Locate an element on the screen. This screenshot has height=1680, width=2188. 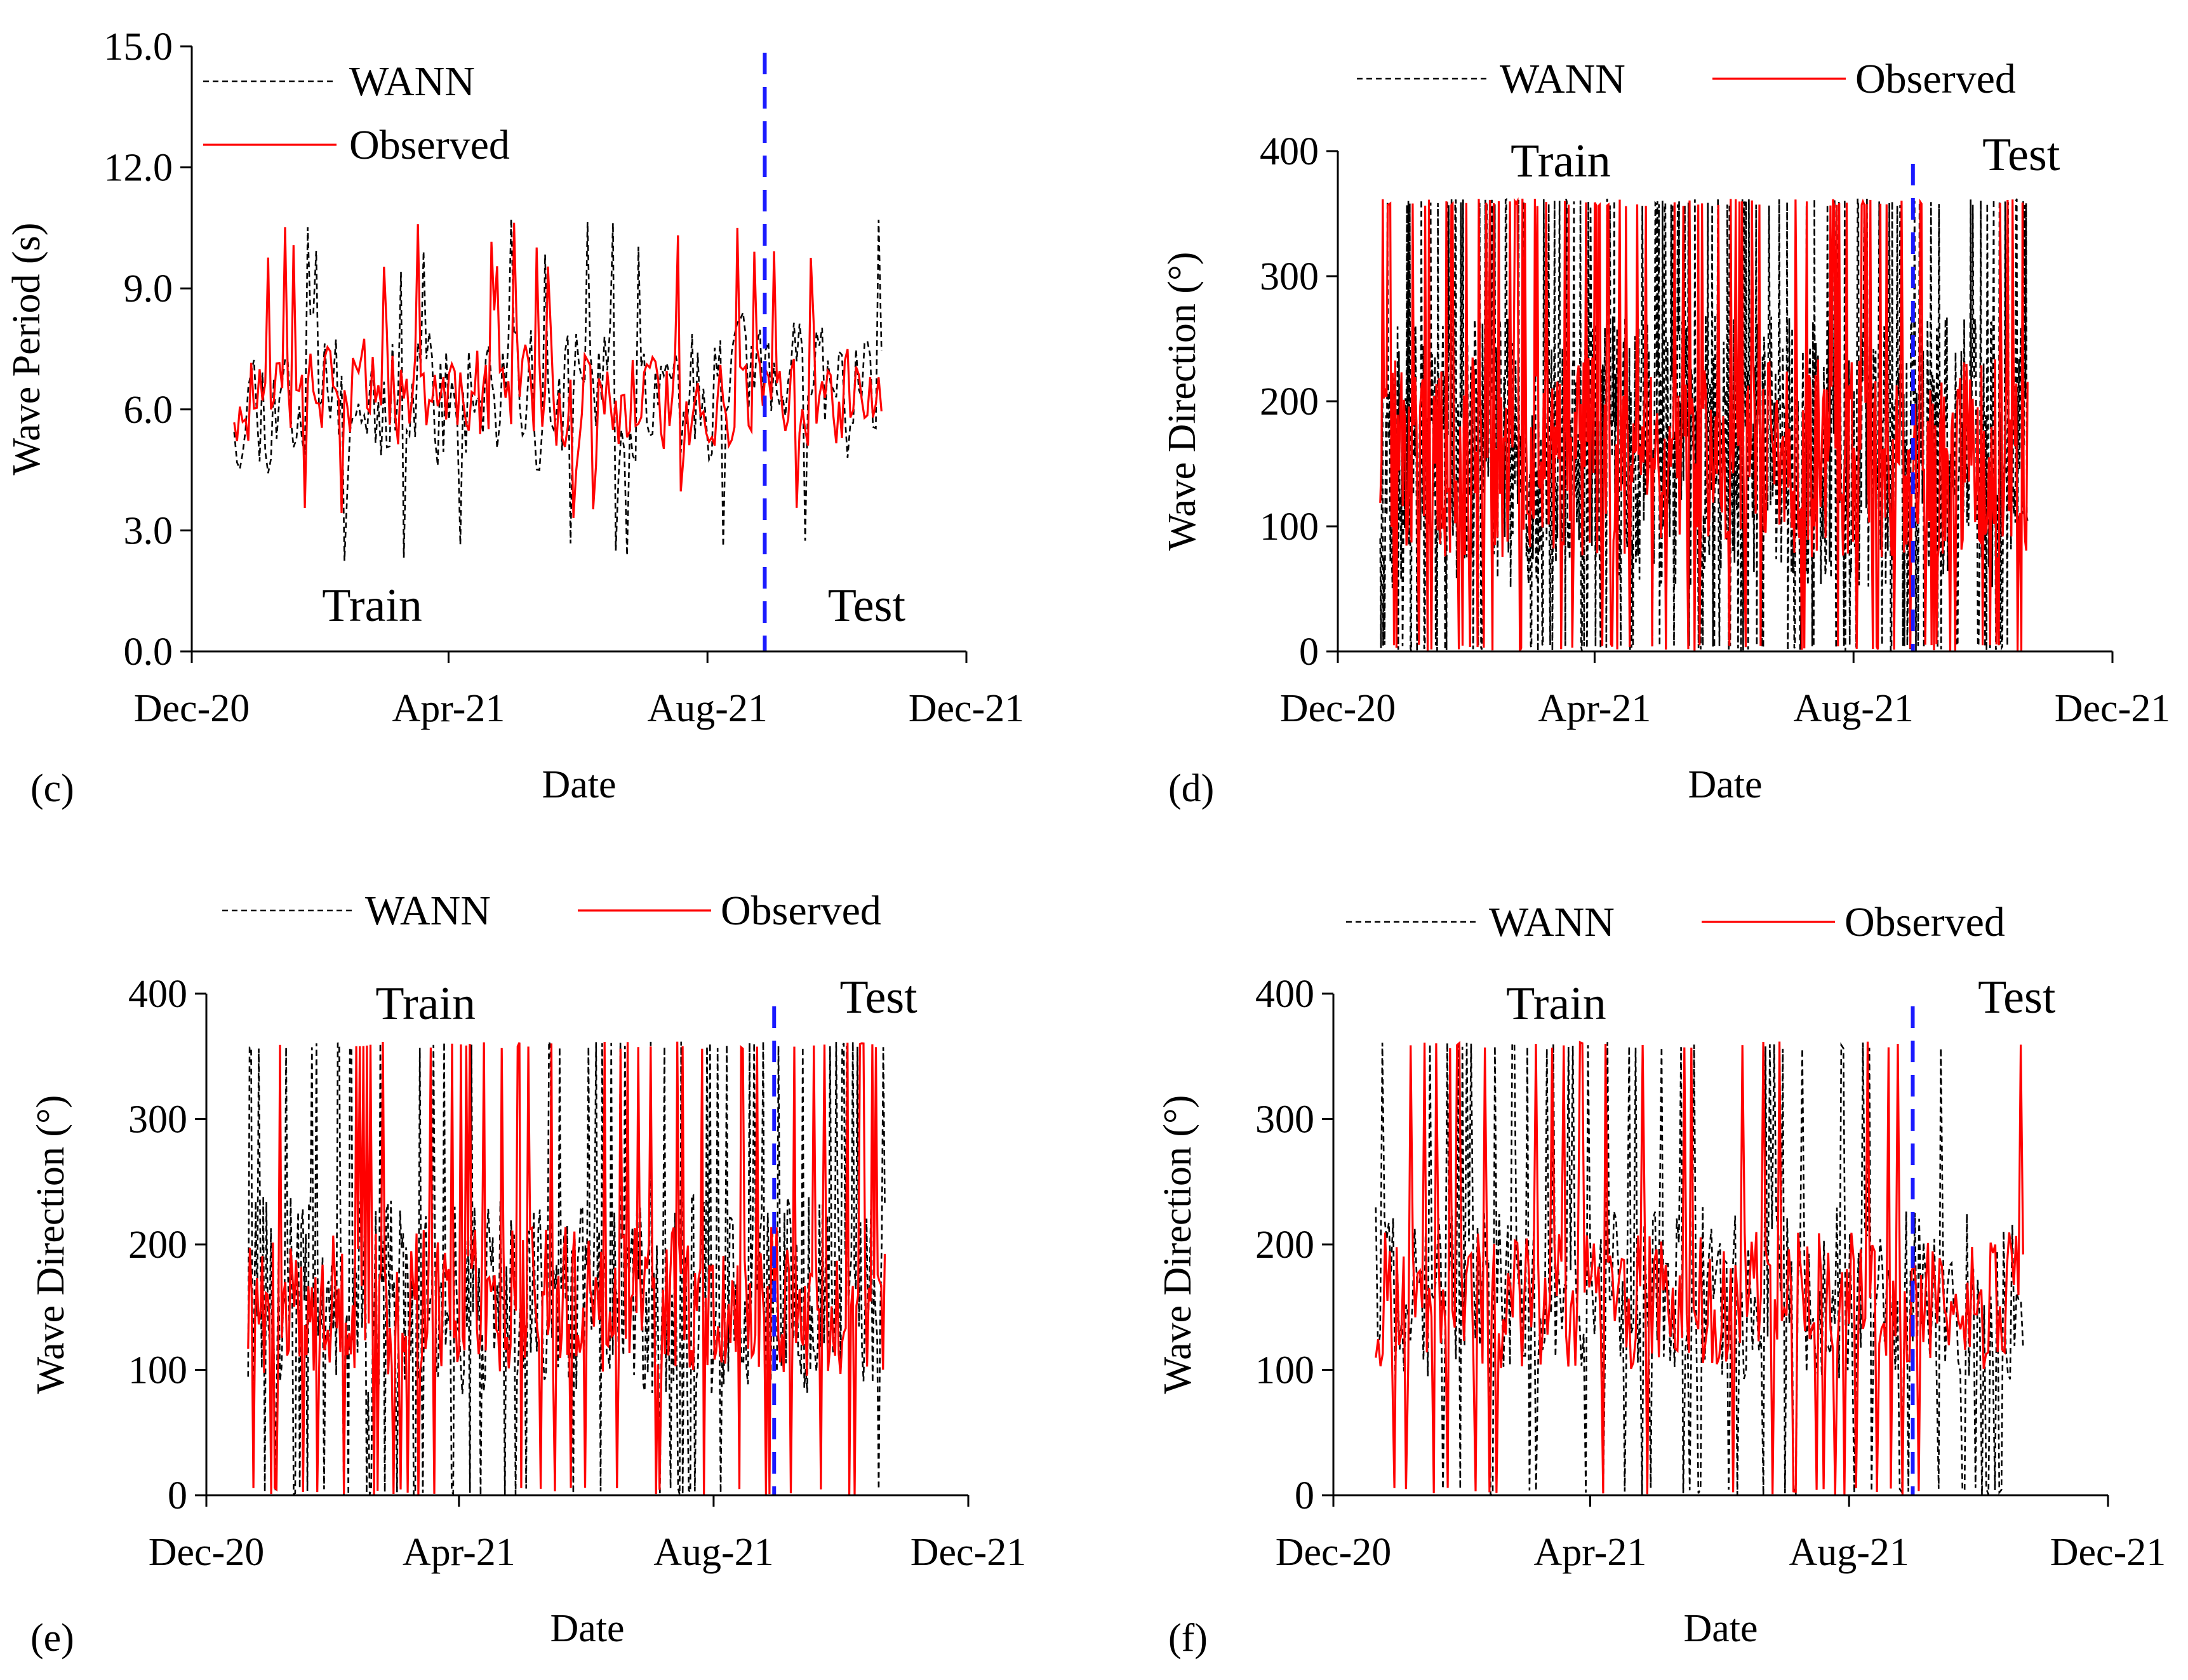
panel-label: (f) is located at coordinates (1188, 1638).